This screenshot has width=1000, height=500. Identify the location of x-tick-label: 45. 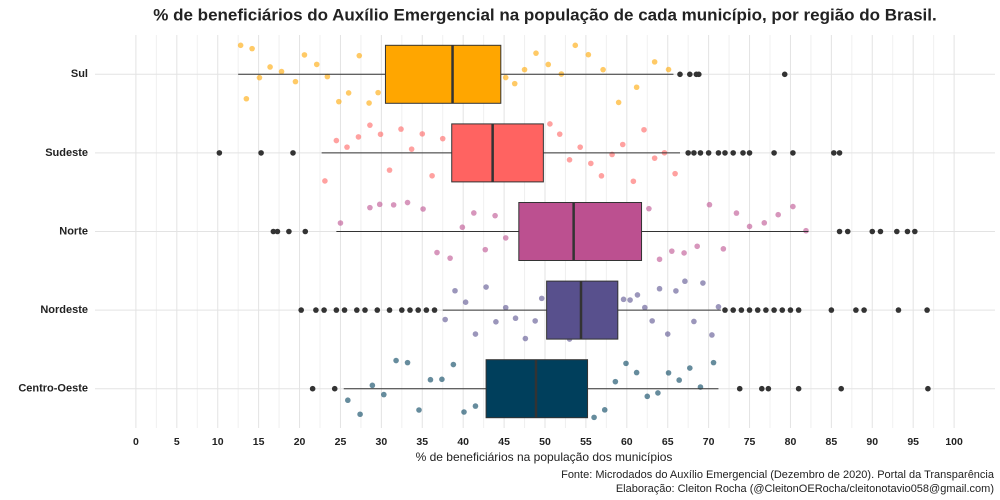
(504, 442).